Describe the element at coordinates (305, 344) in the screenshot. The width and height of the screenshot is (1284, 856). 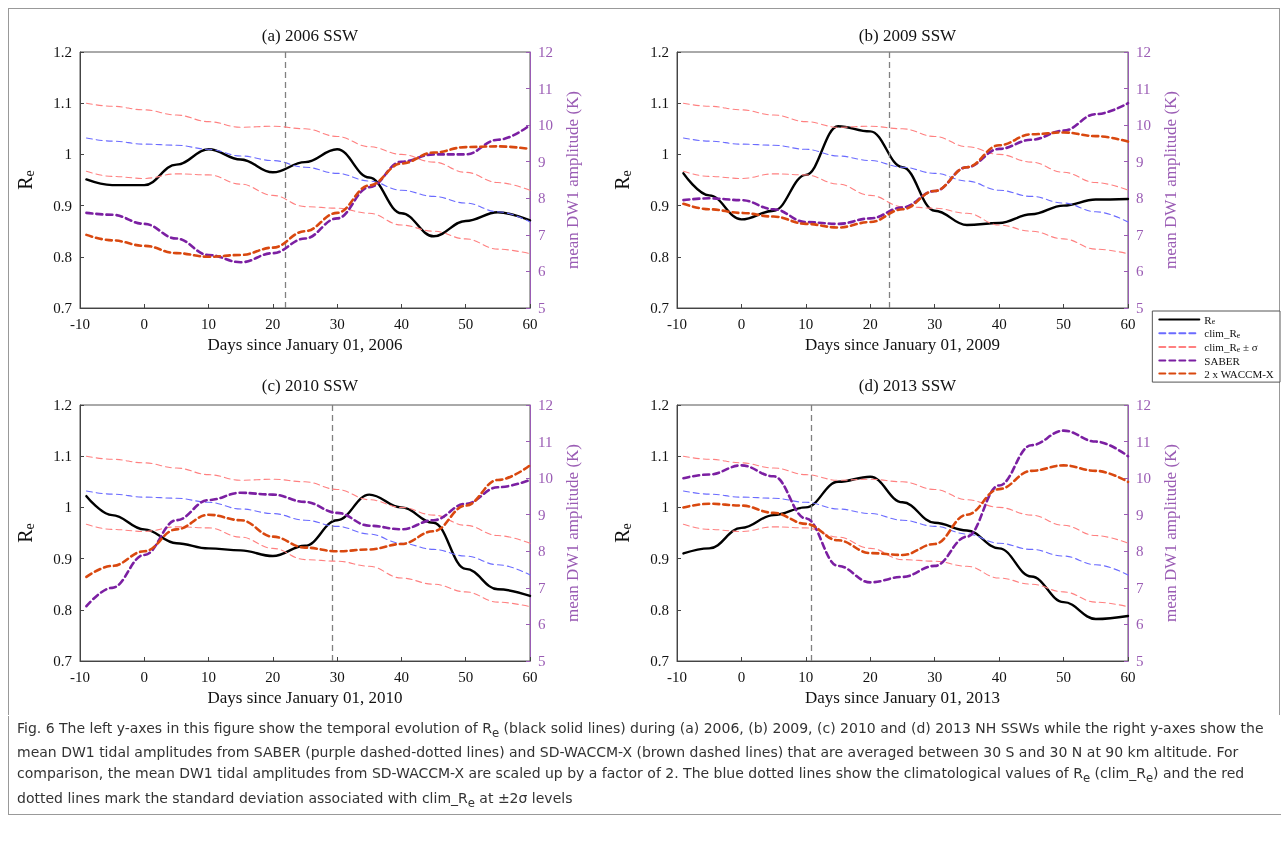
I see `x-axis-title: Days since January 01, 2006` at that location.